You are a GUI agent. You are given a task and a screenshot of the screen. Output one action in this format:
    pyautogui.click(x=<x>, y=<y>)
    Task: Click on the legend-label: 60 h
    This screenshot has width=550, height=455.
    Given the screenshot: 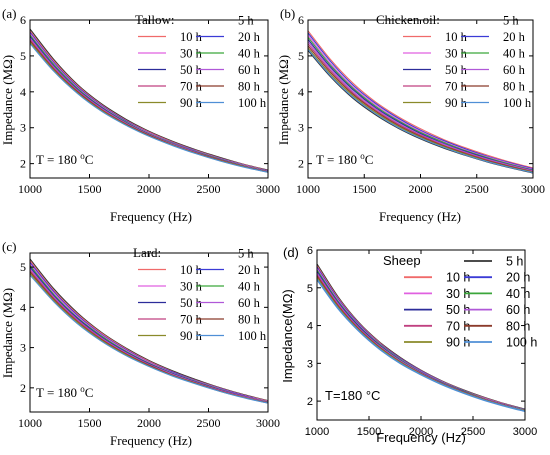 What is the action you would take?
    pyautogui.click(x=514, y=70)
    